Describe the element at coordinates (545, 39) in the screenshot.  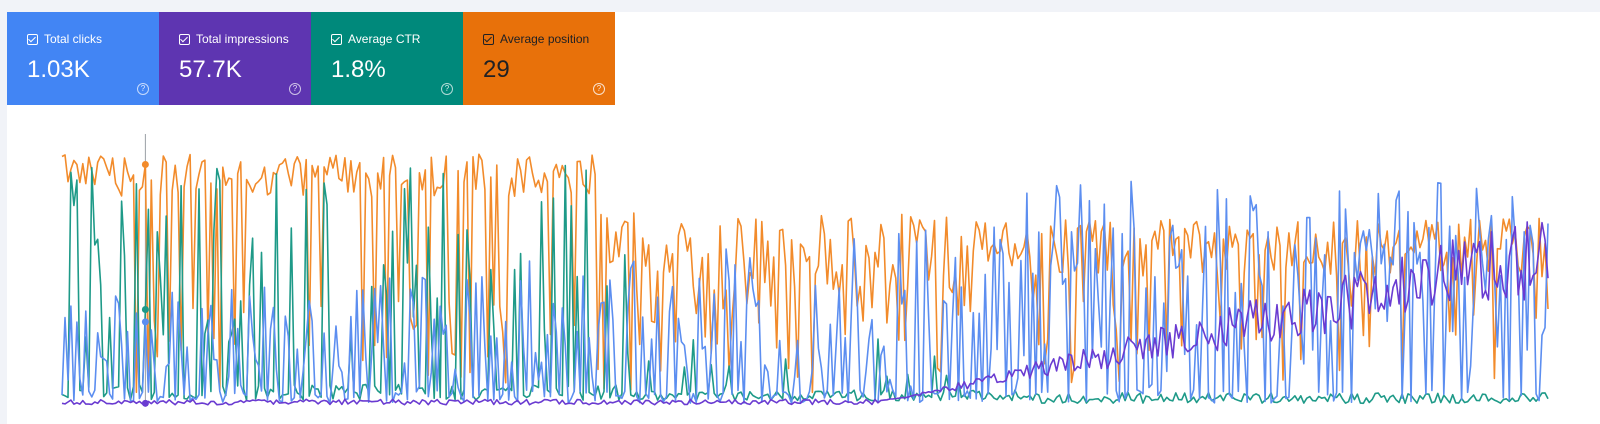
I see `average-position-label: Average position` at that location.